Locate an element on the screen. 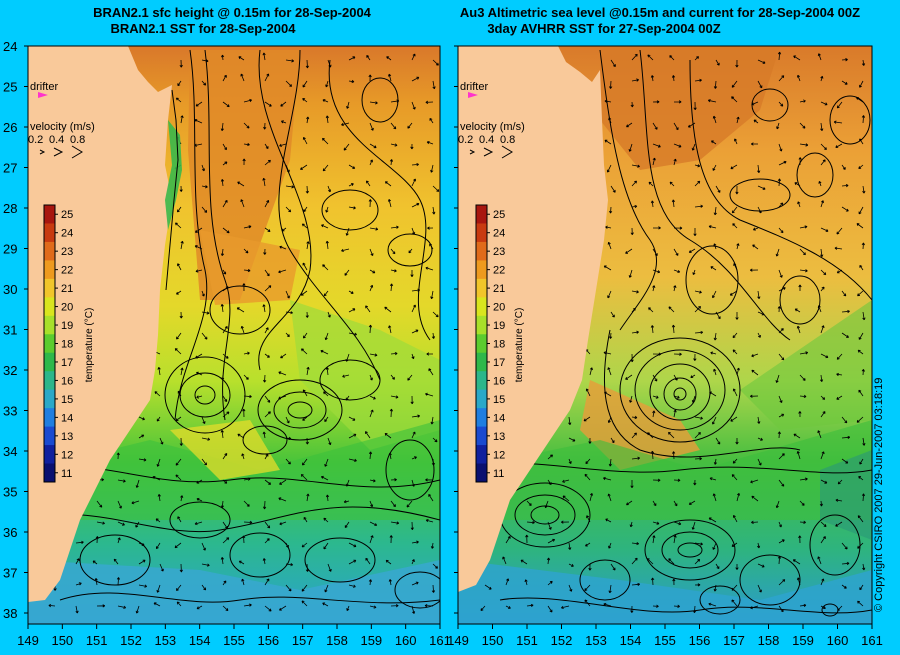  left-colorbar-label-19: 19 is located at coordinates (67, 326).